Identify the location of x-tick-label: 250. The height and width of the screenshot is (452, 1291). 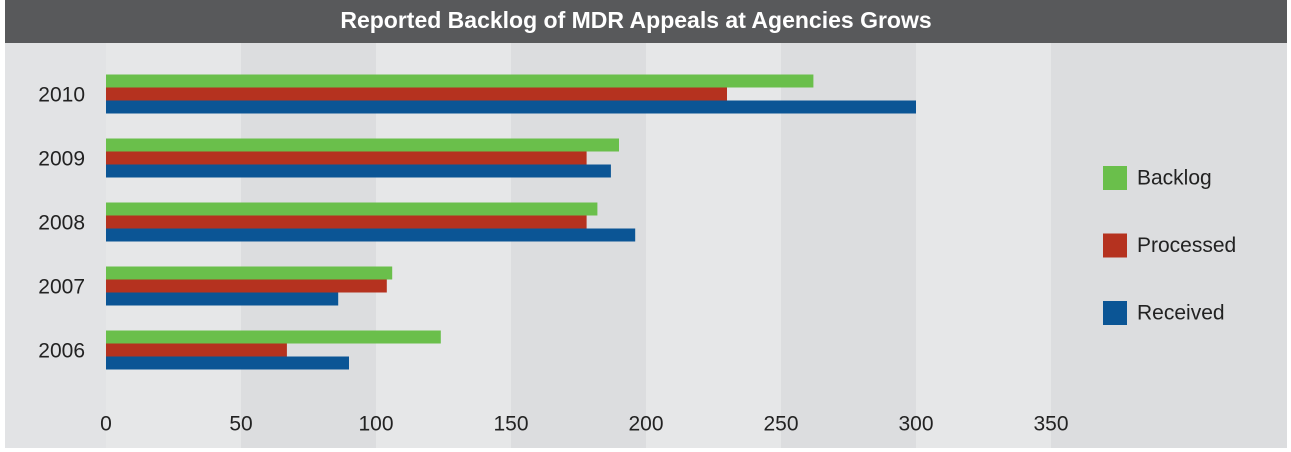
(780, 424).